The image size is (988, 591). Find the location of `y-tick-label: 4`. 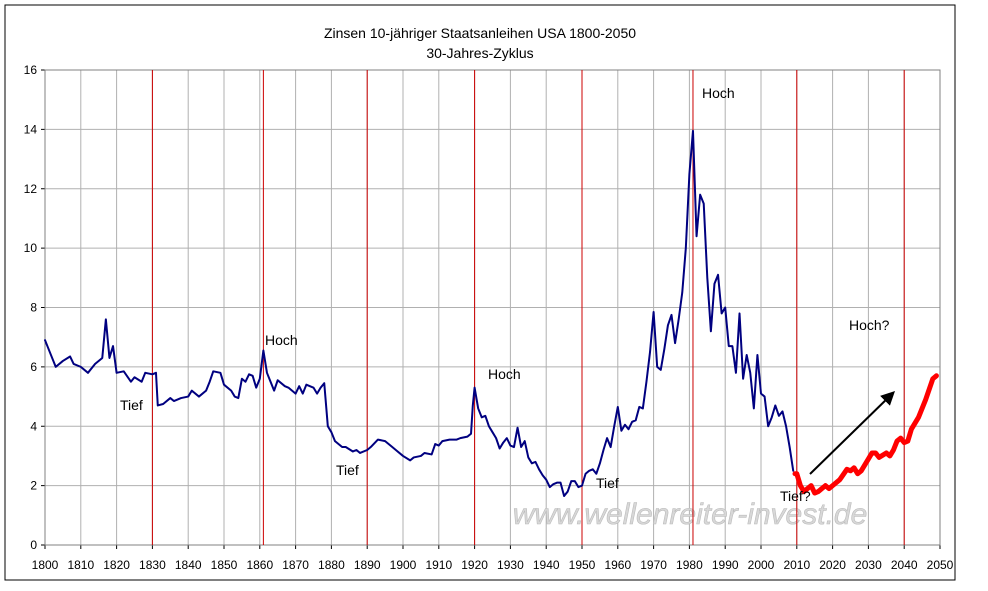

y-tick-label: 4 is located at coordinates (33, 426).